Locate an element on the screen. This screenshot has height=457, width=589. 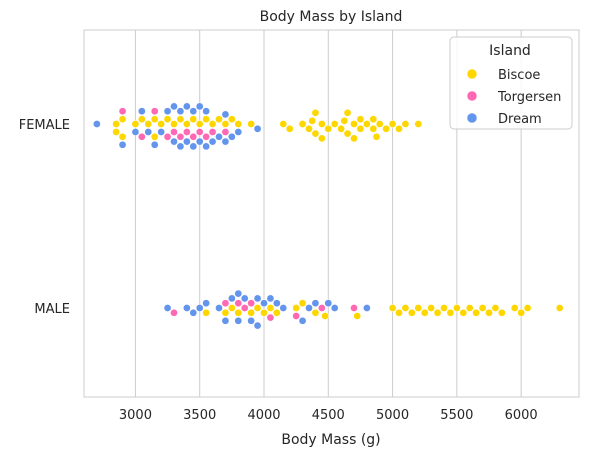
x-axis-ticks: 3000 3500 4000 4500 5000 5500 6000 is located at coordinates (328, 415).